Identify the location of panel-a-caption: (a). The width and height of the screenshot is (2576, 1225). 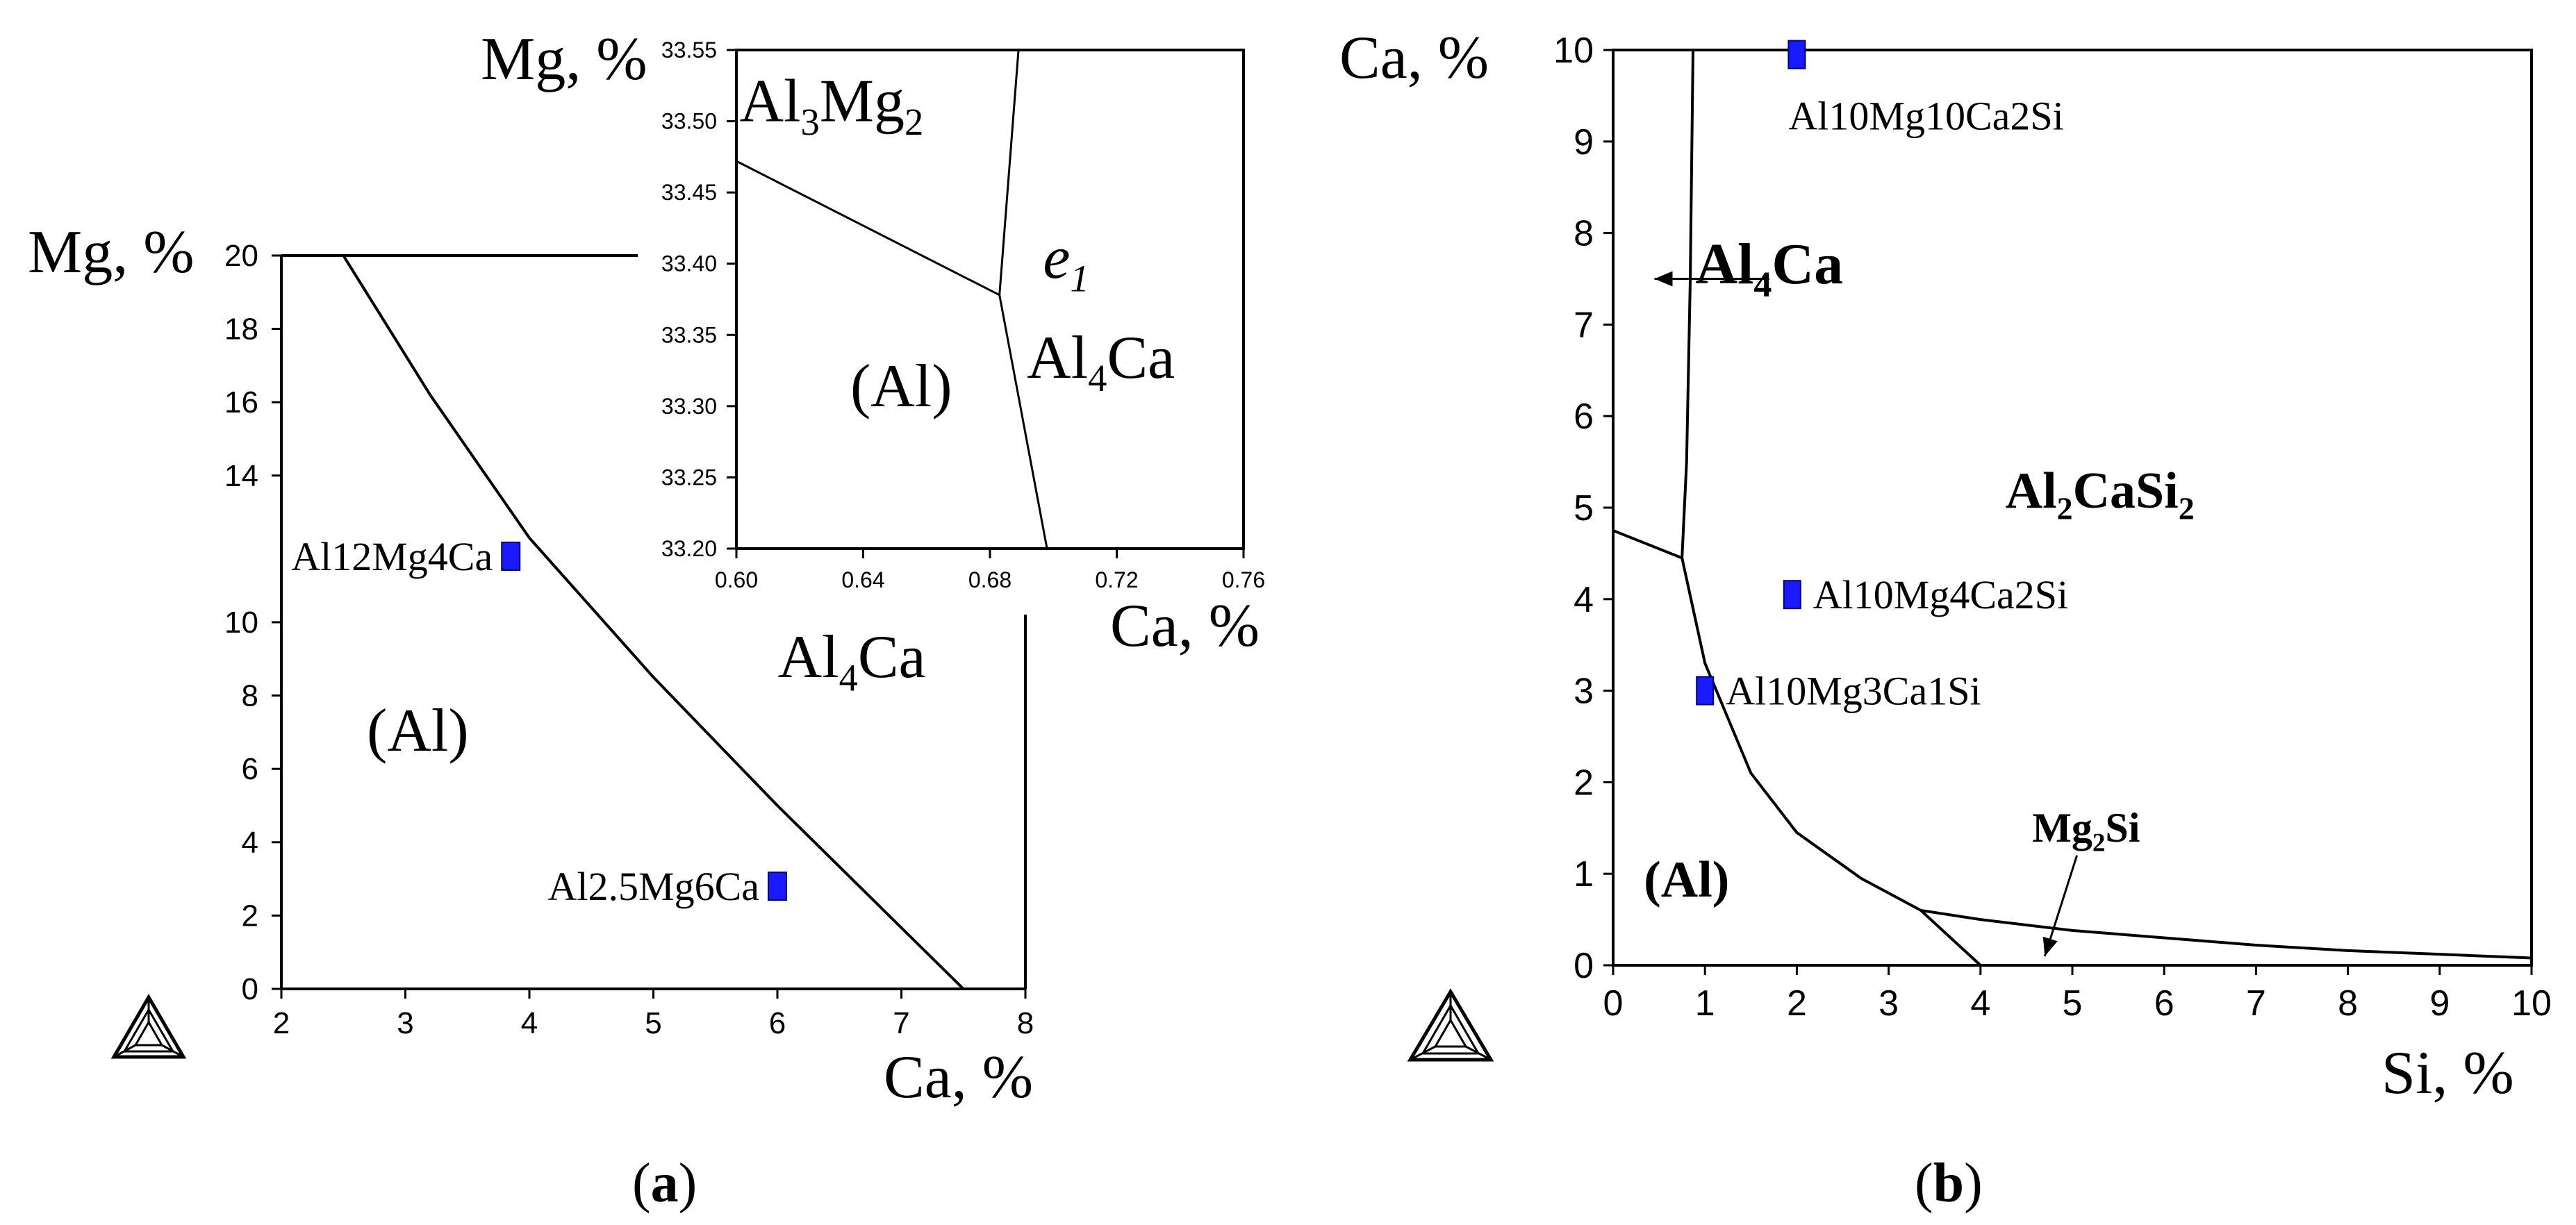
(664, 1183).